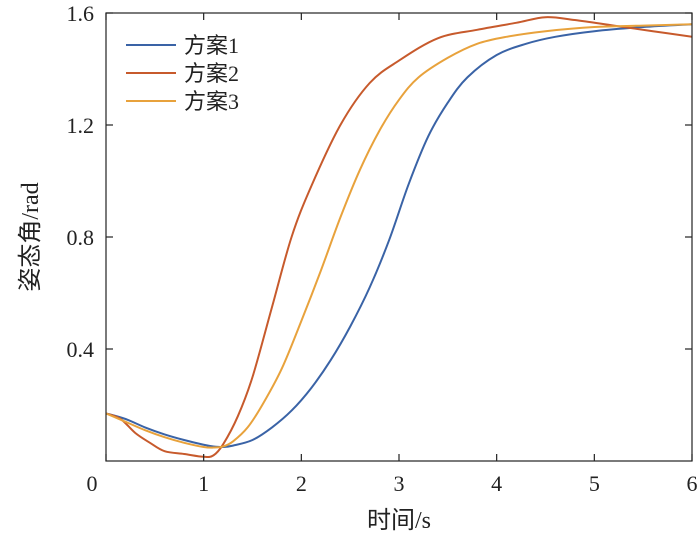  I want to click on y-tick-label: 0.4, so click(81, 349).